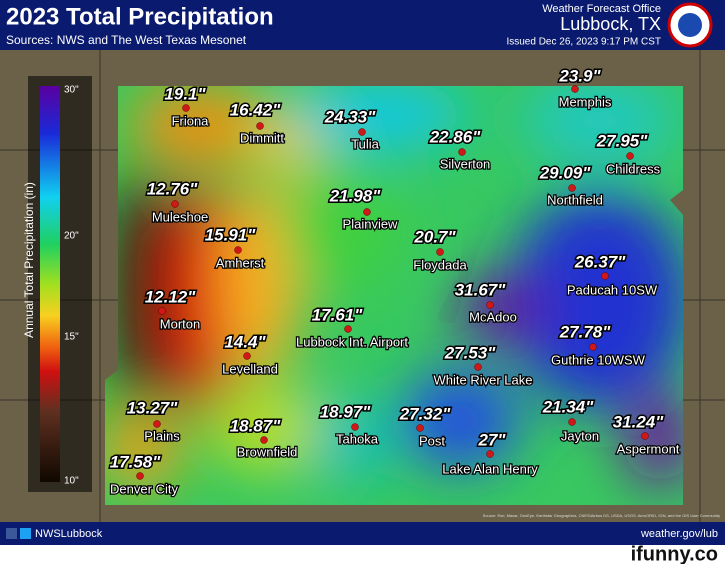 The width and height of the screenshot is (725, 569). Describe the element at coordinates (425, 413) in the screenshot. I see `station-value: 27.32"` at that location.